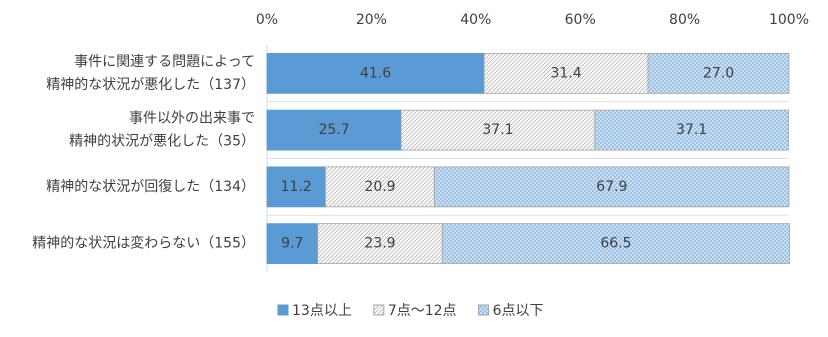 This screenshot has height=337, width=828. I want to click on x-tick-label: 0%, so click(267, 20).